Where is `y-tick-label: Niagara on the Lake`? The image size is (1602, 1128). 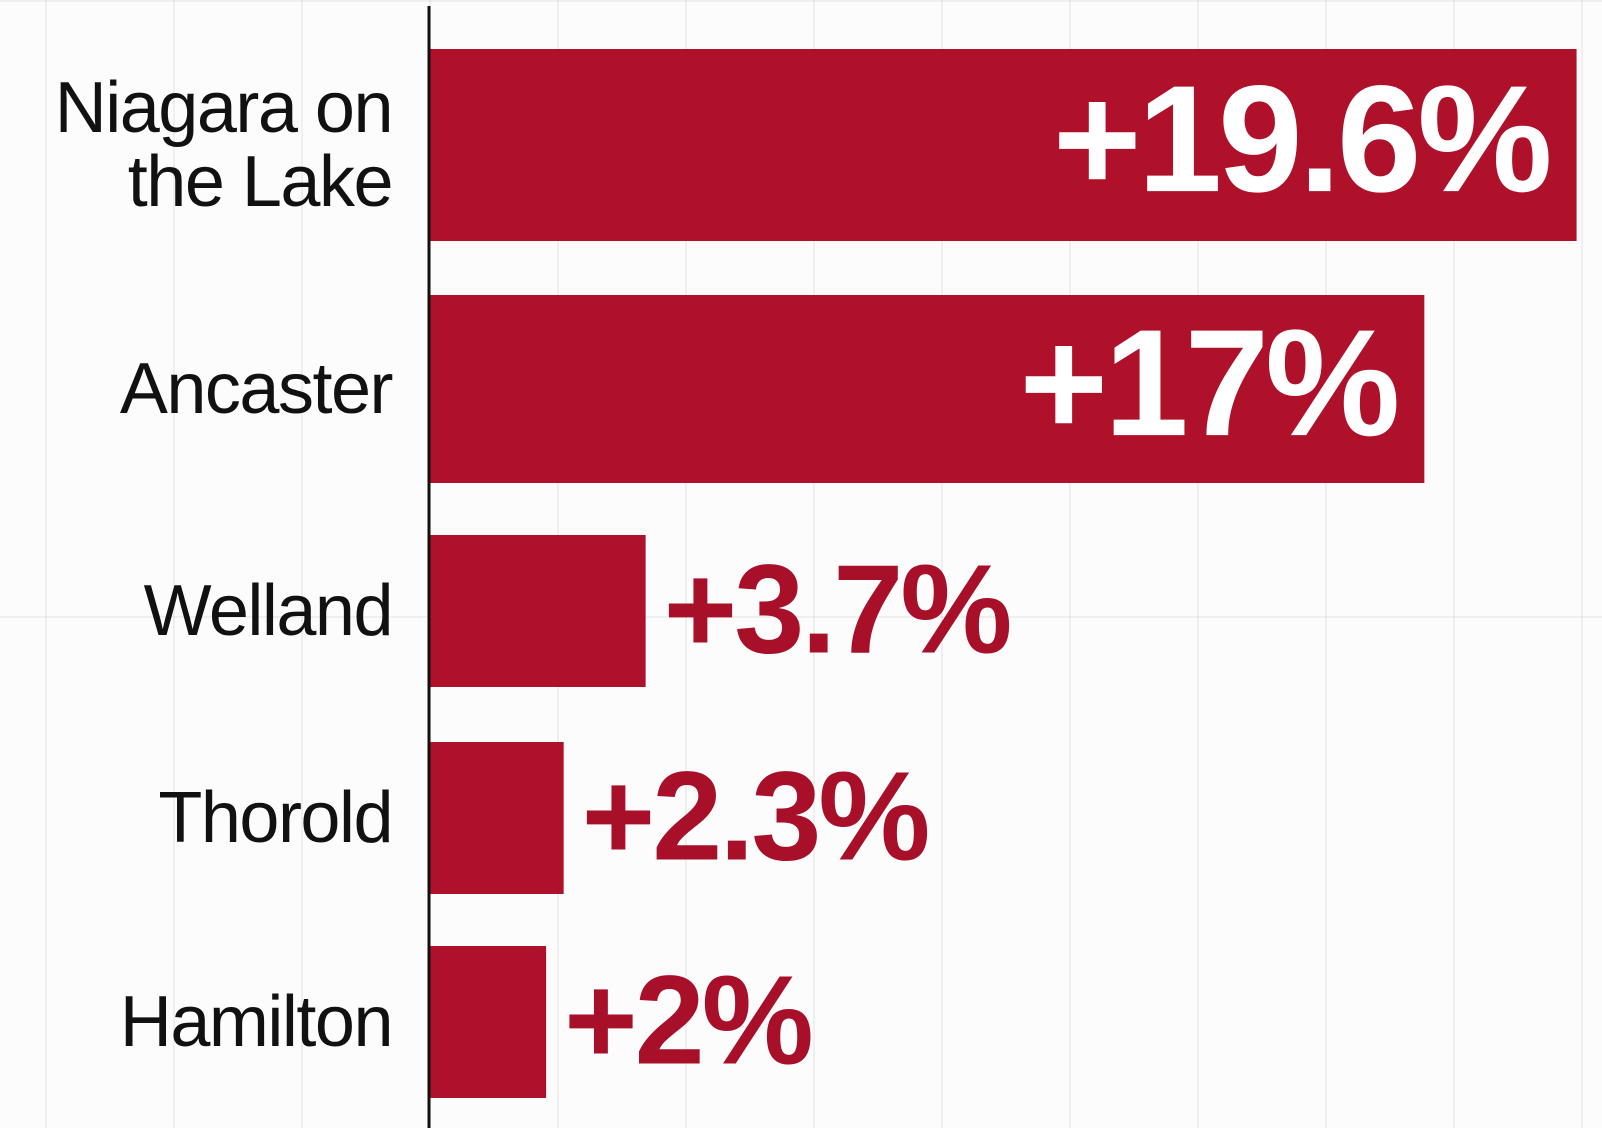 y-tick-label: Niagara on the Lake is located at coordinates (224, 145).